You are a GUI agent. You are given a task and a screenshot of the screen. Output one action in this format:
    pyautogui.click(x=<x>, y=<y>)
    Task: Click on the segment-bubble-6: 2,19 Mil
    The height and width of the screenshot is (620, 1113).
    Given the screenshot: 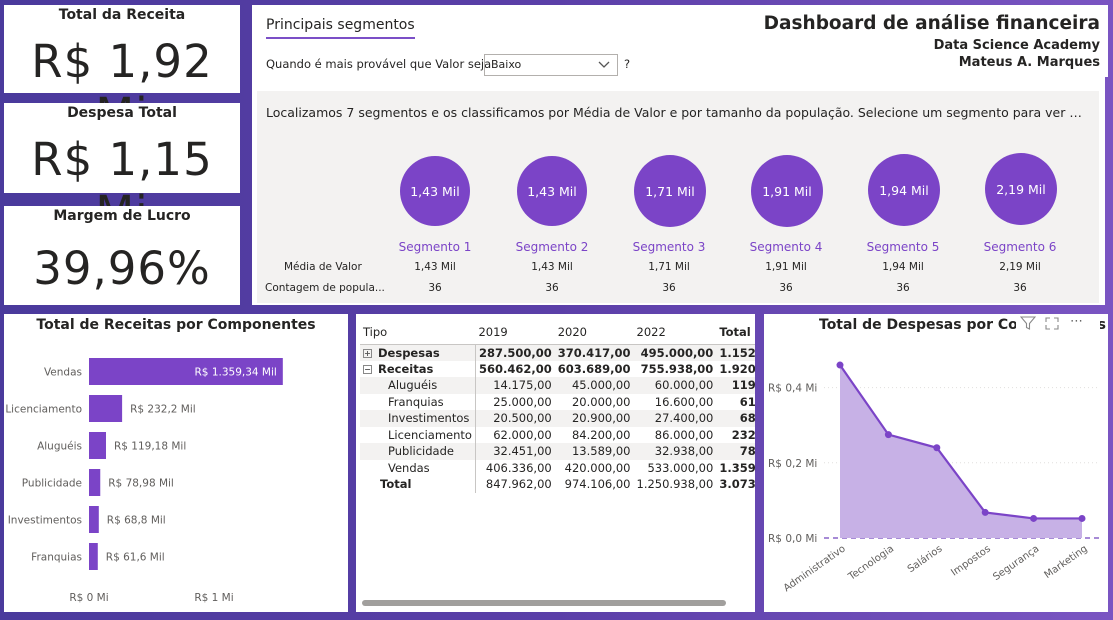 What is the action you would take?
    pyautogui.click(x=1021, y=189)
    